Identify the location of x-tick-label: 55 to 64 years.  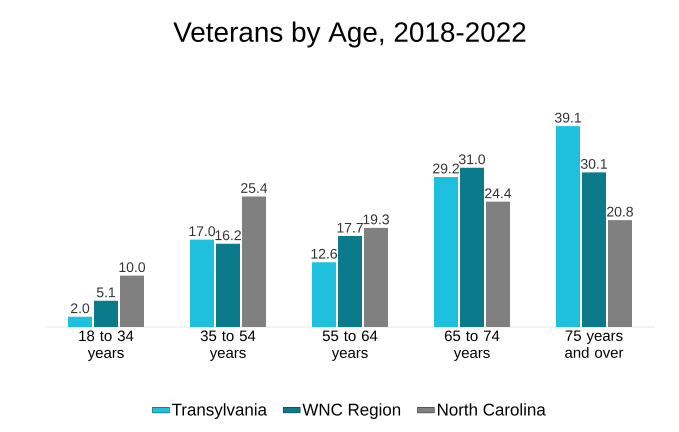
(350, 345).